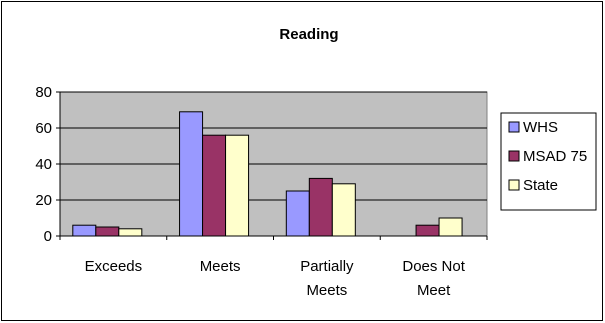 The width and height of the screenshot is (605, 323). I want to click on legend-label: MSAD 75, so click(555, 156).